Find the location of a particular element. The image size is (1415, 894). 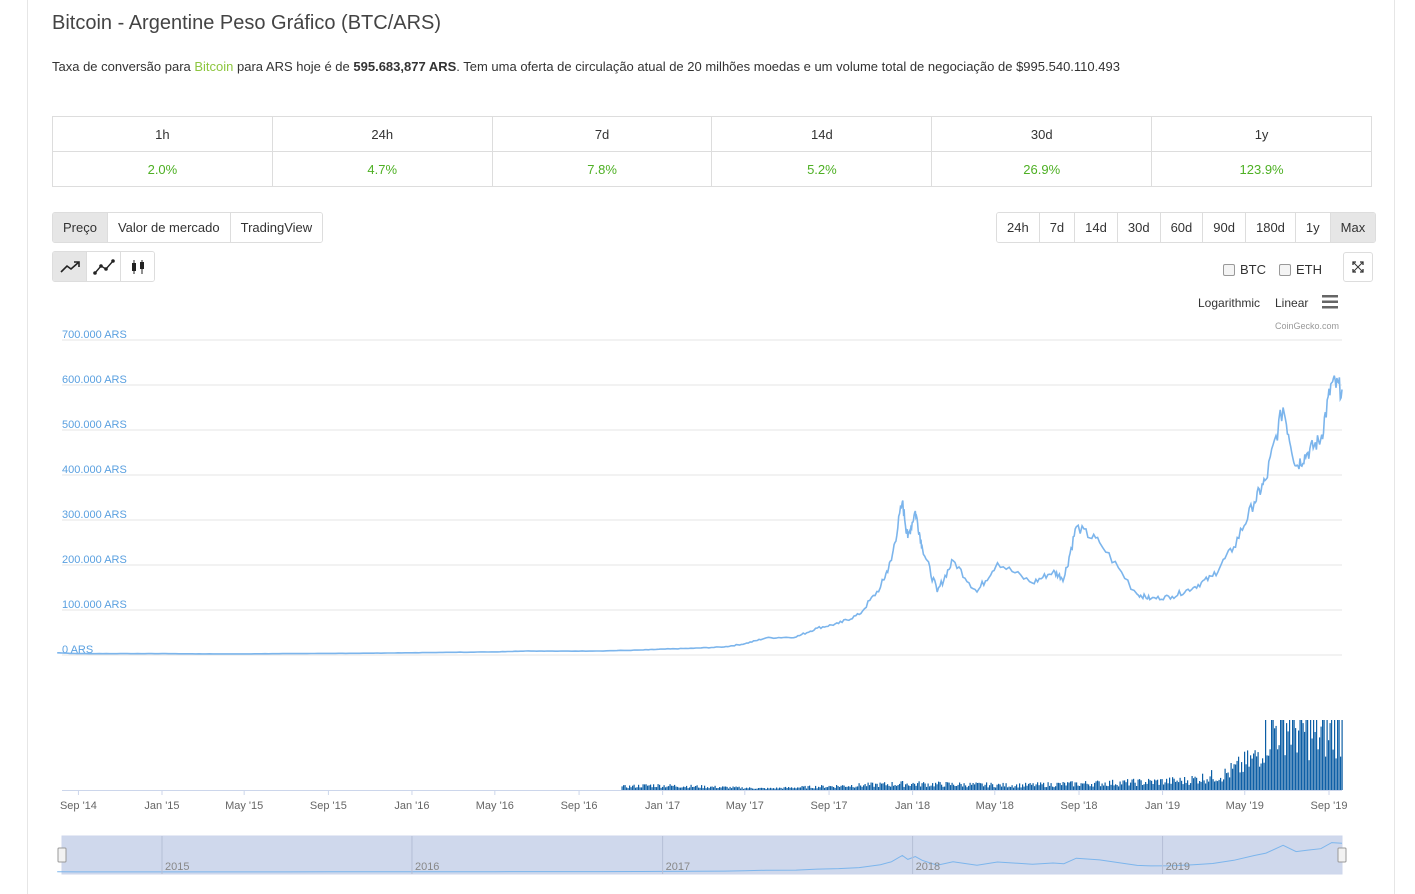

scale-logarithmic: Logarithmic is located at coordinates (1229, 303).